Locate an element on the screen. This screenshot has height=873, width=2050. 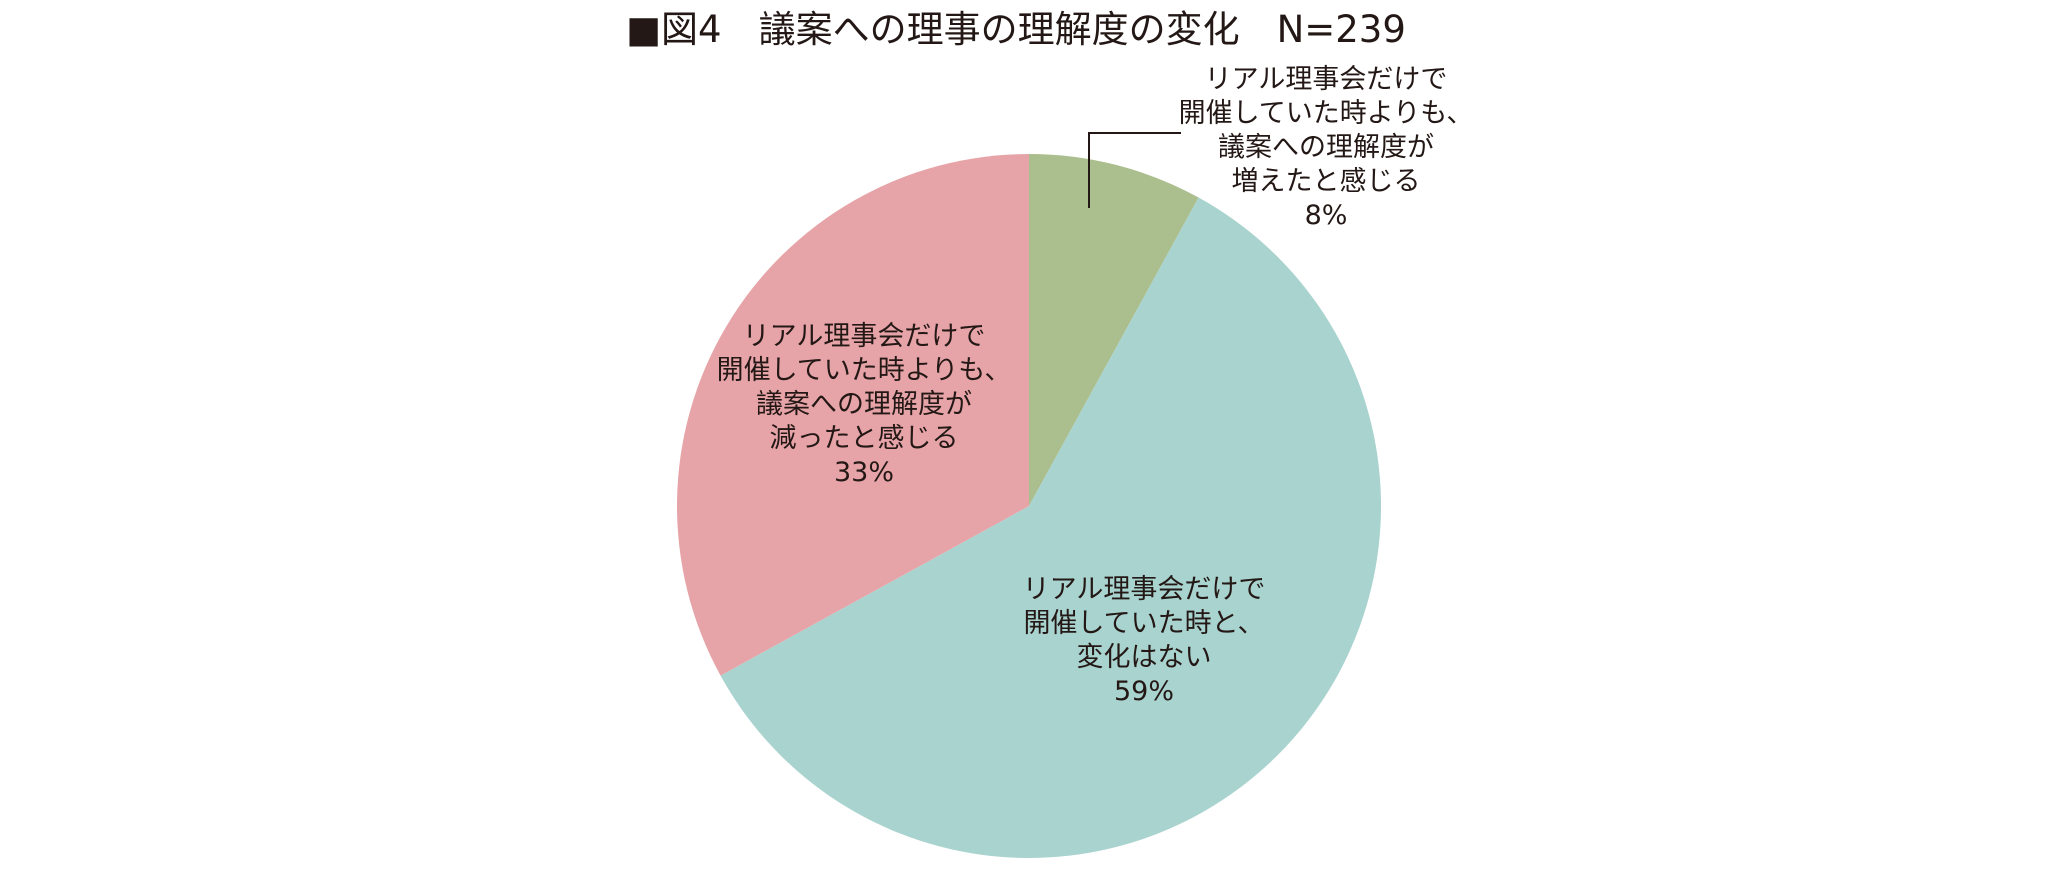
slice-label-3: リアル理事会だけで開催していた時よりも、議案への理解度が減ったと感じる 33% is located at coordinates (864, 404).